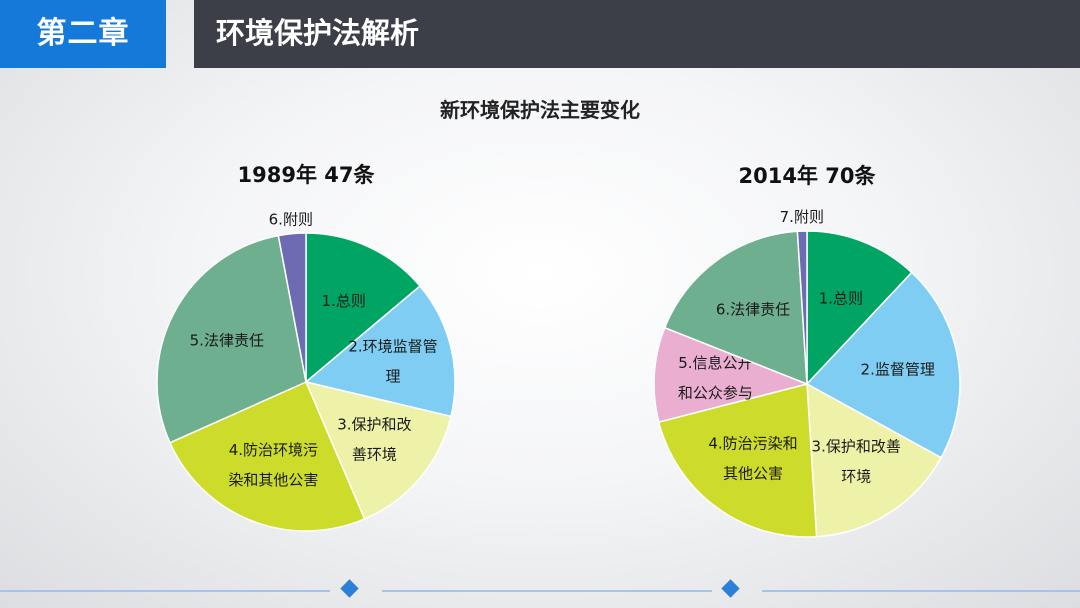 This screenshot has height=608, width=1080. What do you see at coordinates (753, 310) in the screenshot?
I see `pie-slice-label: 6.法律责任` at bounding box center [753, 310].